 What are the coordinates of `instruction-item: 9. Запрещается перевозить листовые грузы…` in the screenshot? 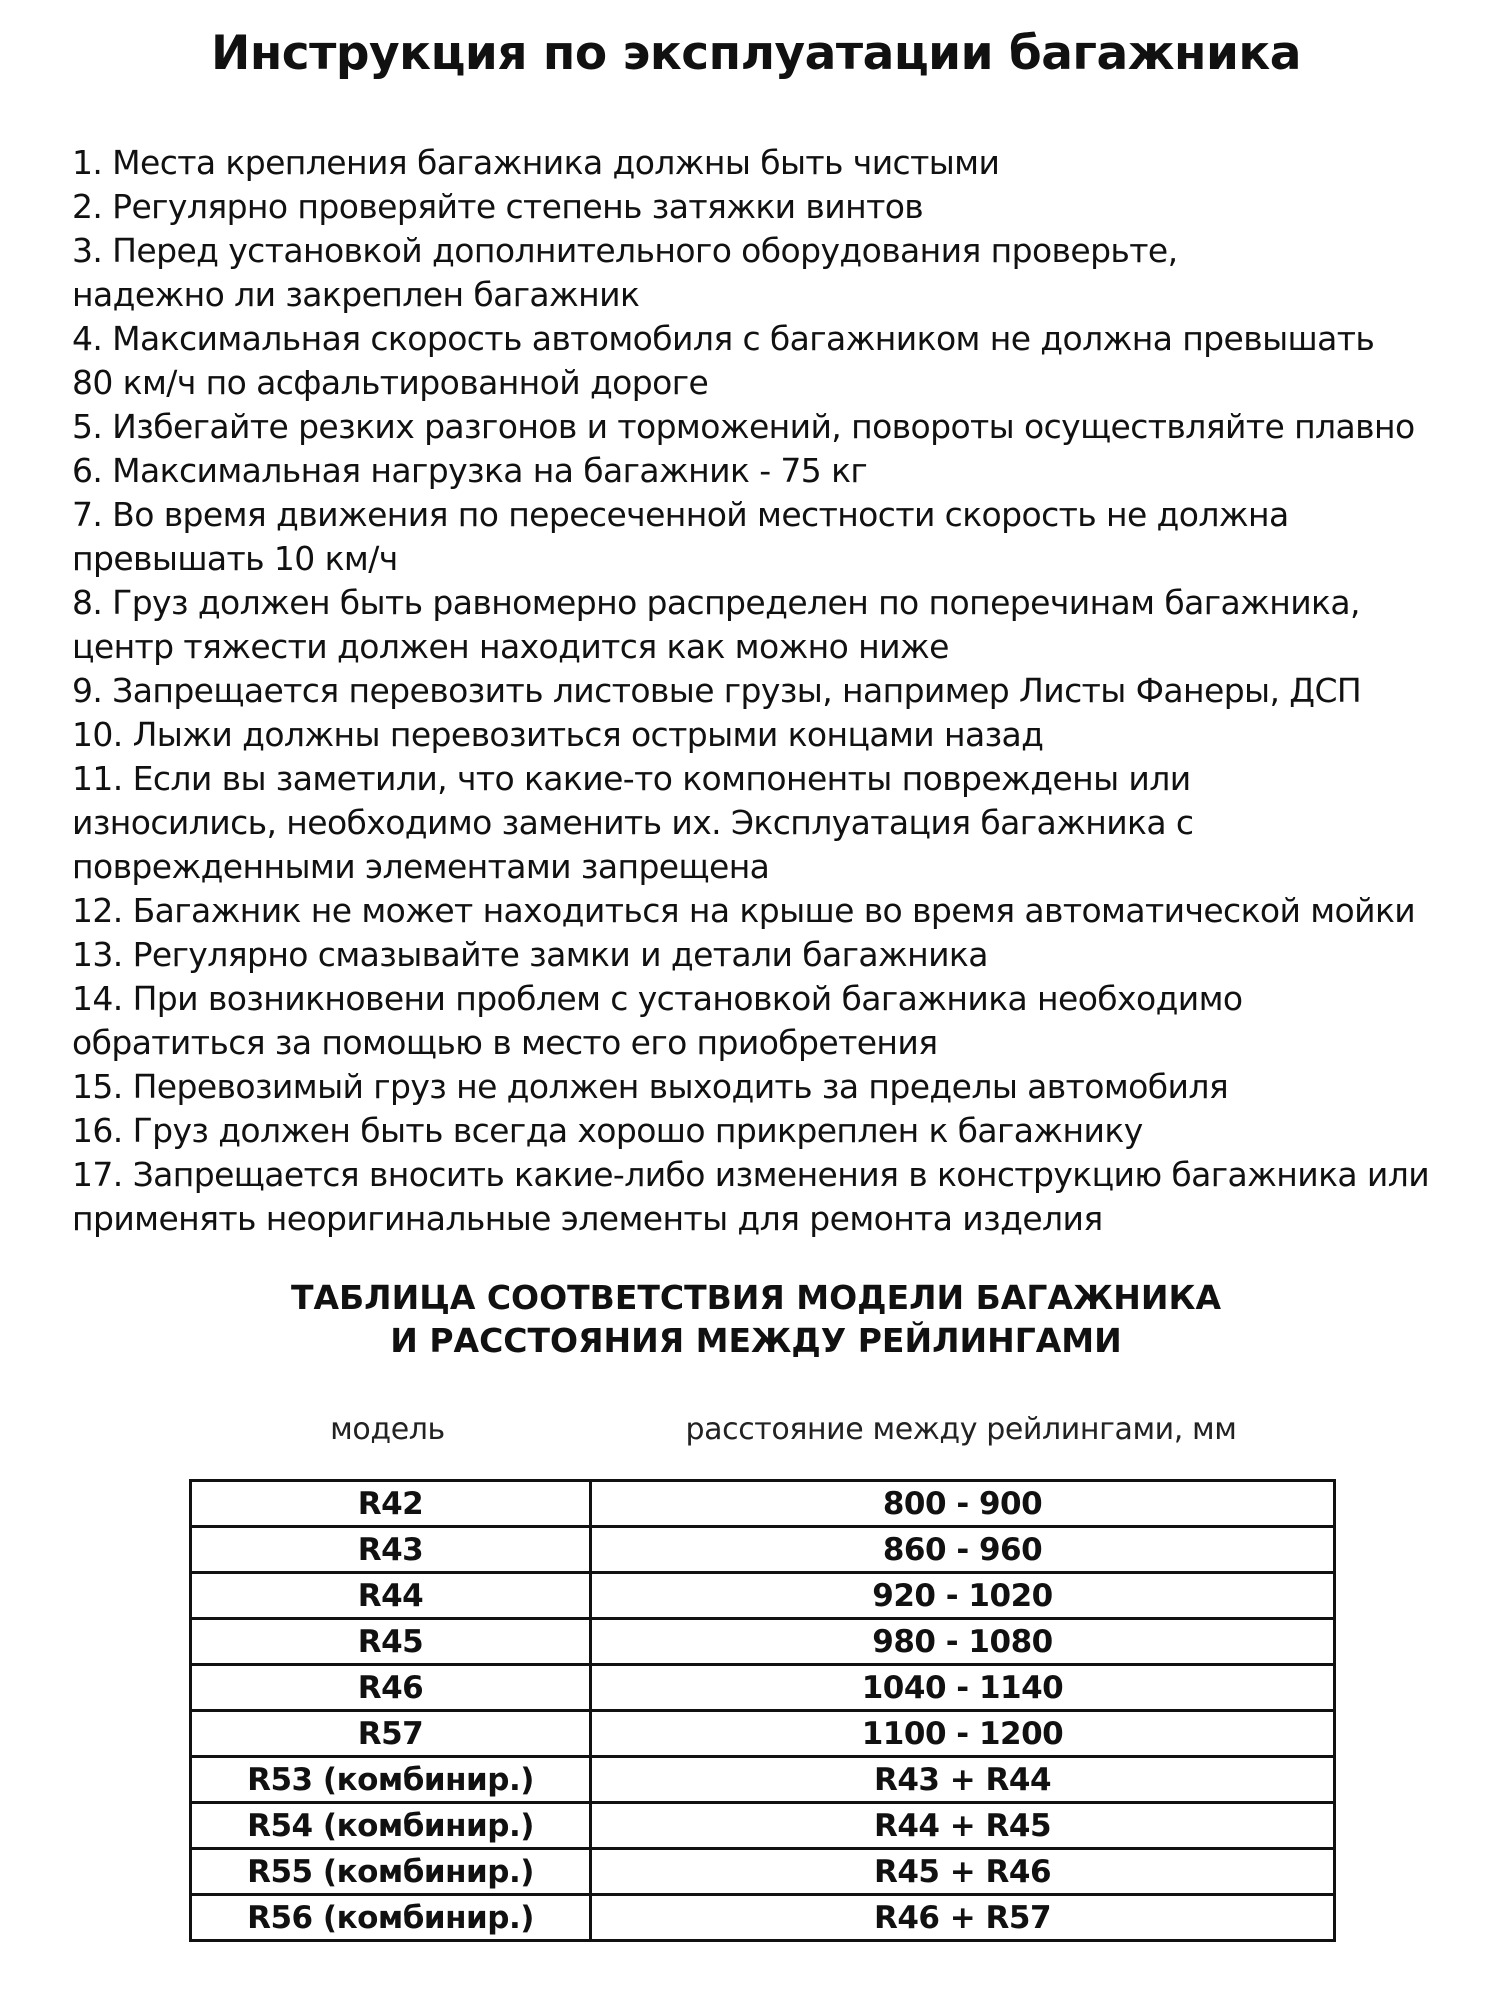 It's located at (782, 691).